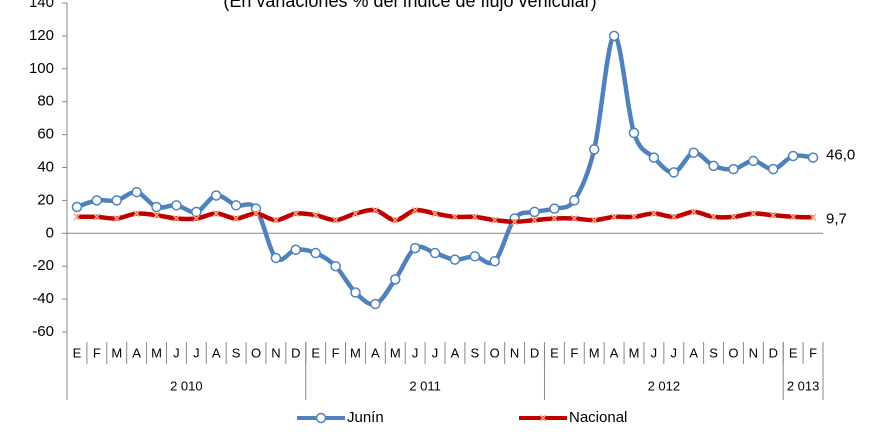 The image size is (873, 432). What do you see at coordinates (445, 216) in the screenshot?
I see `series-line` at bounding box center [445, 216].